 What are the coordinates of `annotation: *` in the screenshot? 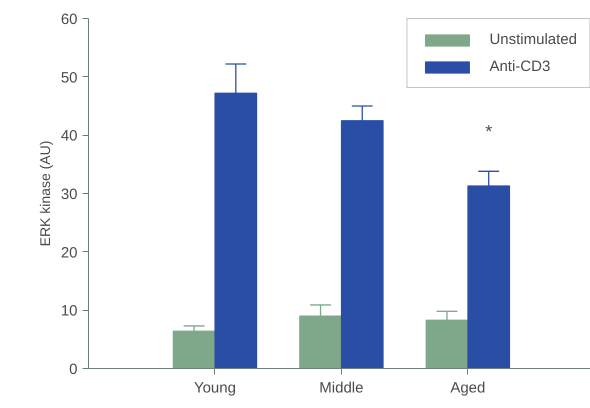 It's located at (488, 131).